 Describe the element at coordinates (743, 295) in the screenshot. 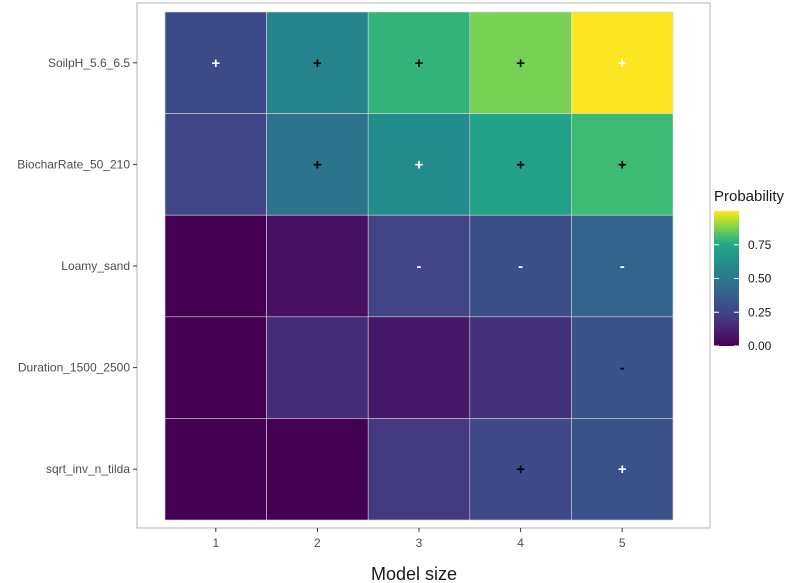

I see `legend-ticks: 0.00 0.25 0.50 0.75` at that location.